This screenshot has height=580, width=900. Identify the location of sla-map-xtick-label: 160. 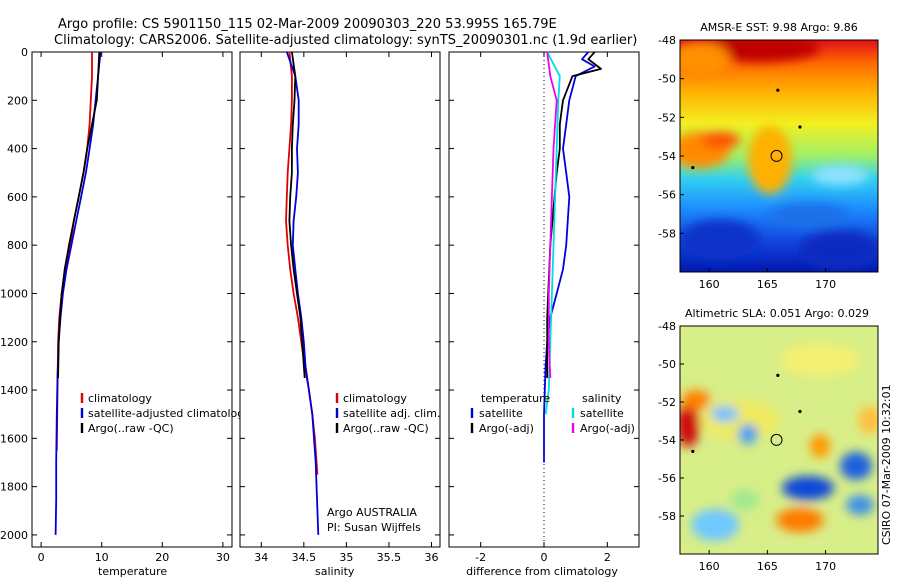
(709, 566).